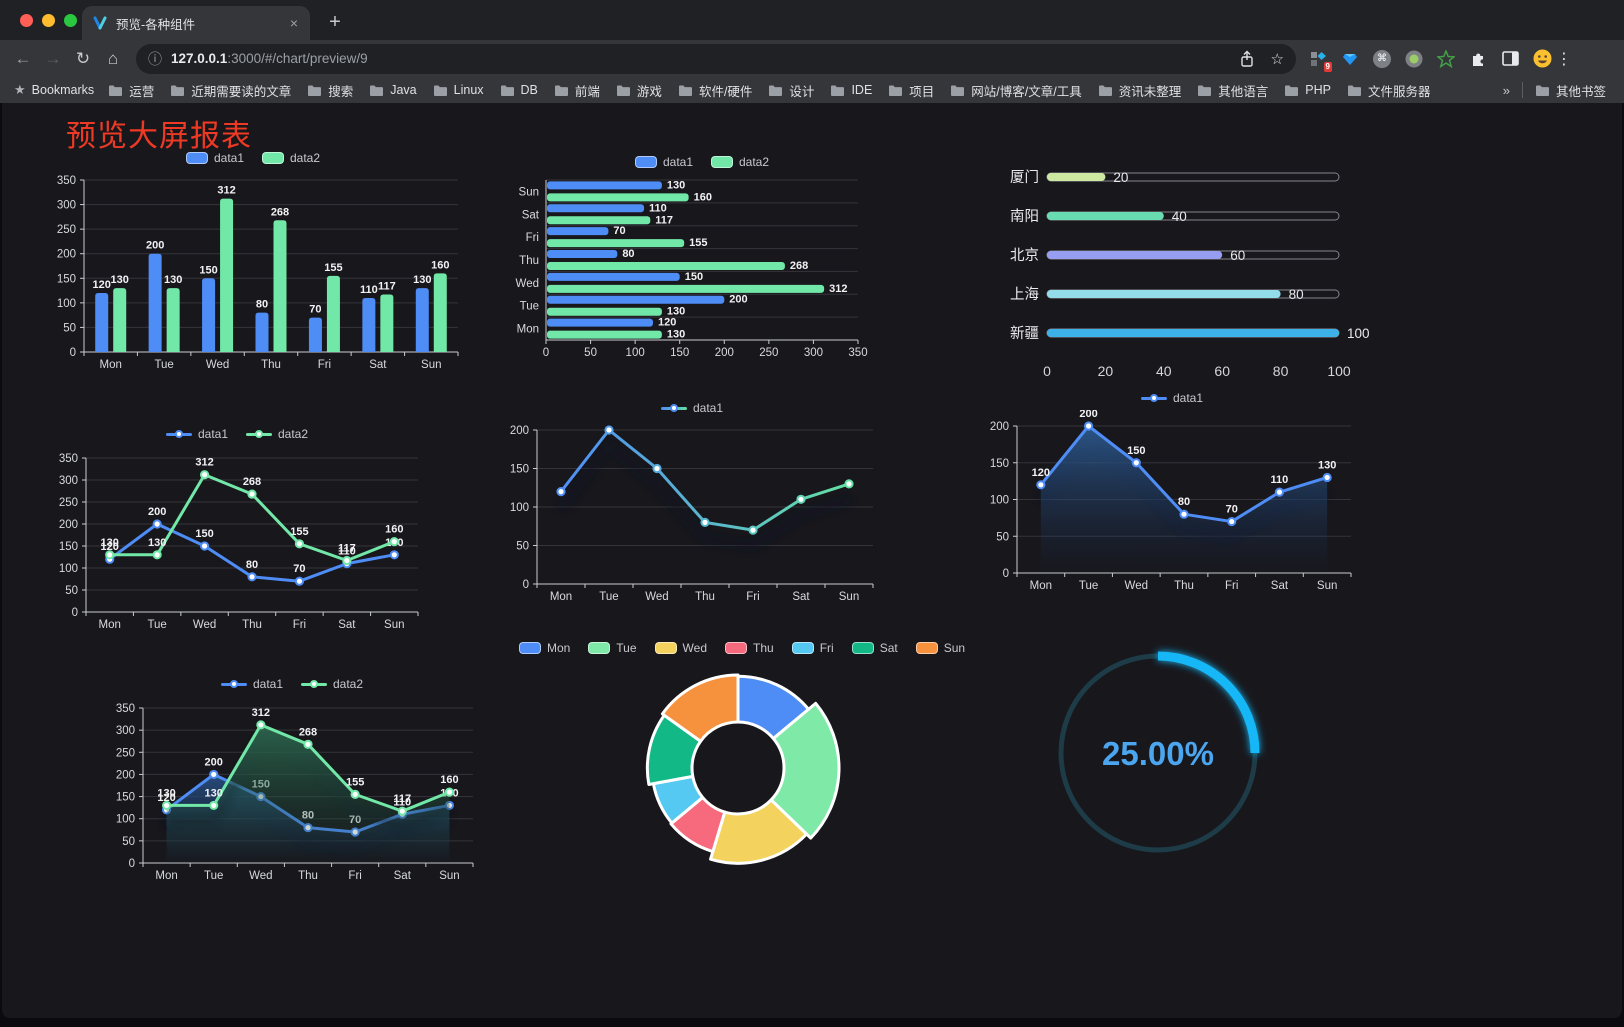  What do you see at coordinates (230, 90) in the screenshot?
I see `bookmark-folder: 近期需要读的文章` at bounding box center [230, 90].